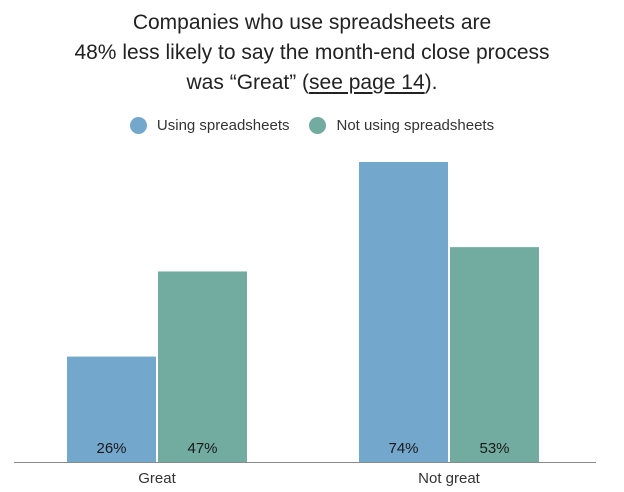  I want to click on bar-great-using, so click(111, 409).